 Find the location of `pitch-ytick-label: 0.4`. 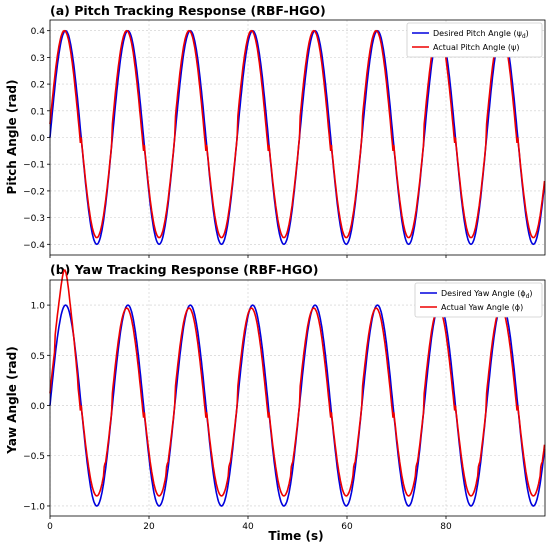

pitch-ytick-label: 0.4 is located at coordinates (38, 32).